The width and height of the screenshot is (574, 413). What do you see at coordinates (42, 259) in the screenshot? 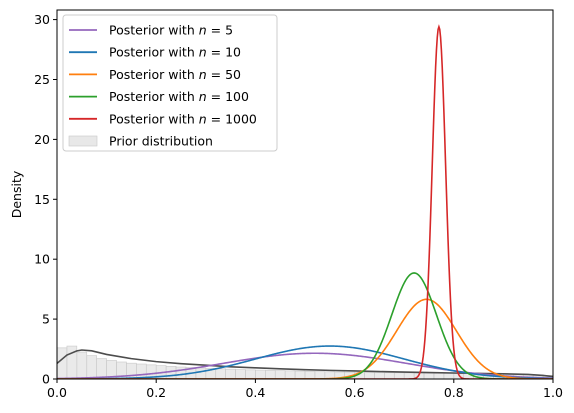
I see `y-tick-label: 10` at bounding box center [42, 259].